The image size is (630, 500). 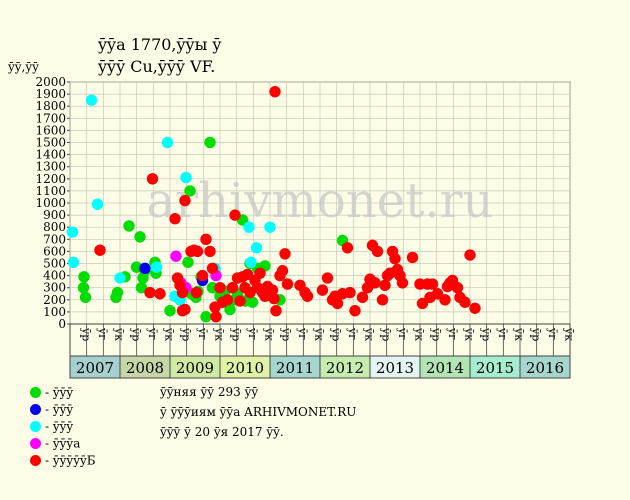 What do you see at coordinates (23, 67) in the screenshot?
I see `y-axis-label: ȳȳ,ȳȳ` at bounding box center [23, 67].